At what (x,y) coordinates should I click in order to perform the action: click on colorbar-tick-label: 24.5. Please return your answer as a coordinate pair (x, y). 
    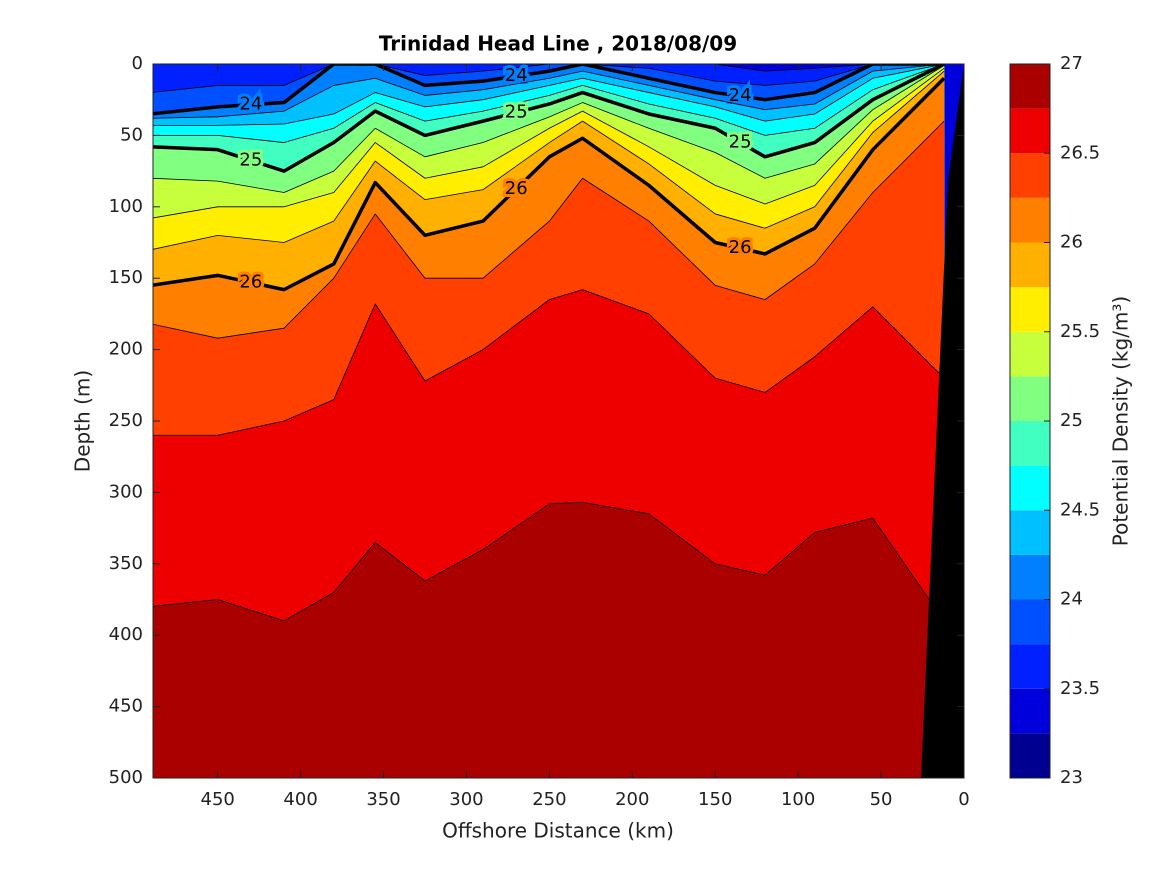
    Looking at the image, I should click on (1080, 509).